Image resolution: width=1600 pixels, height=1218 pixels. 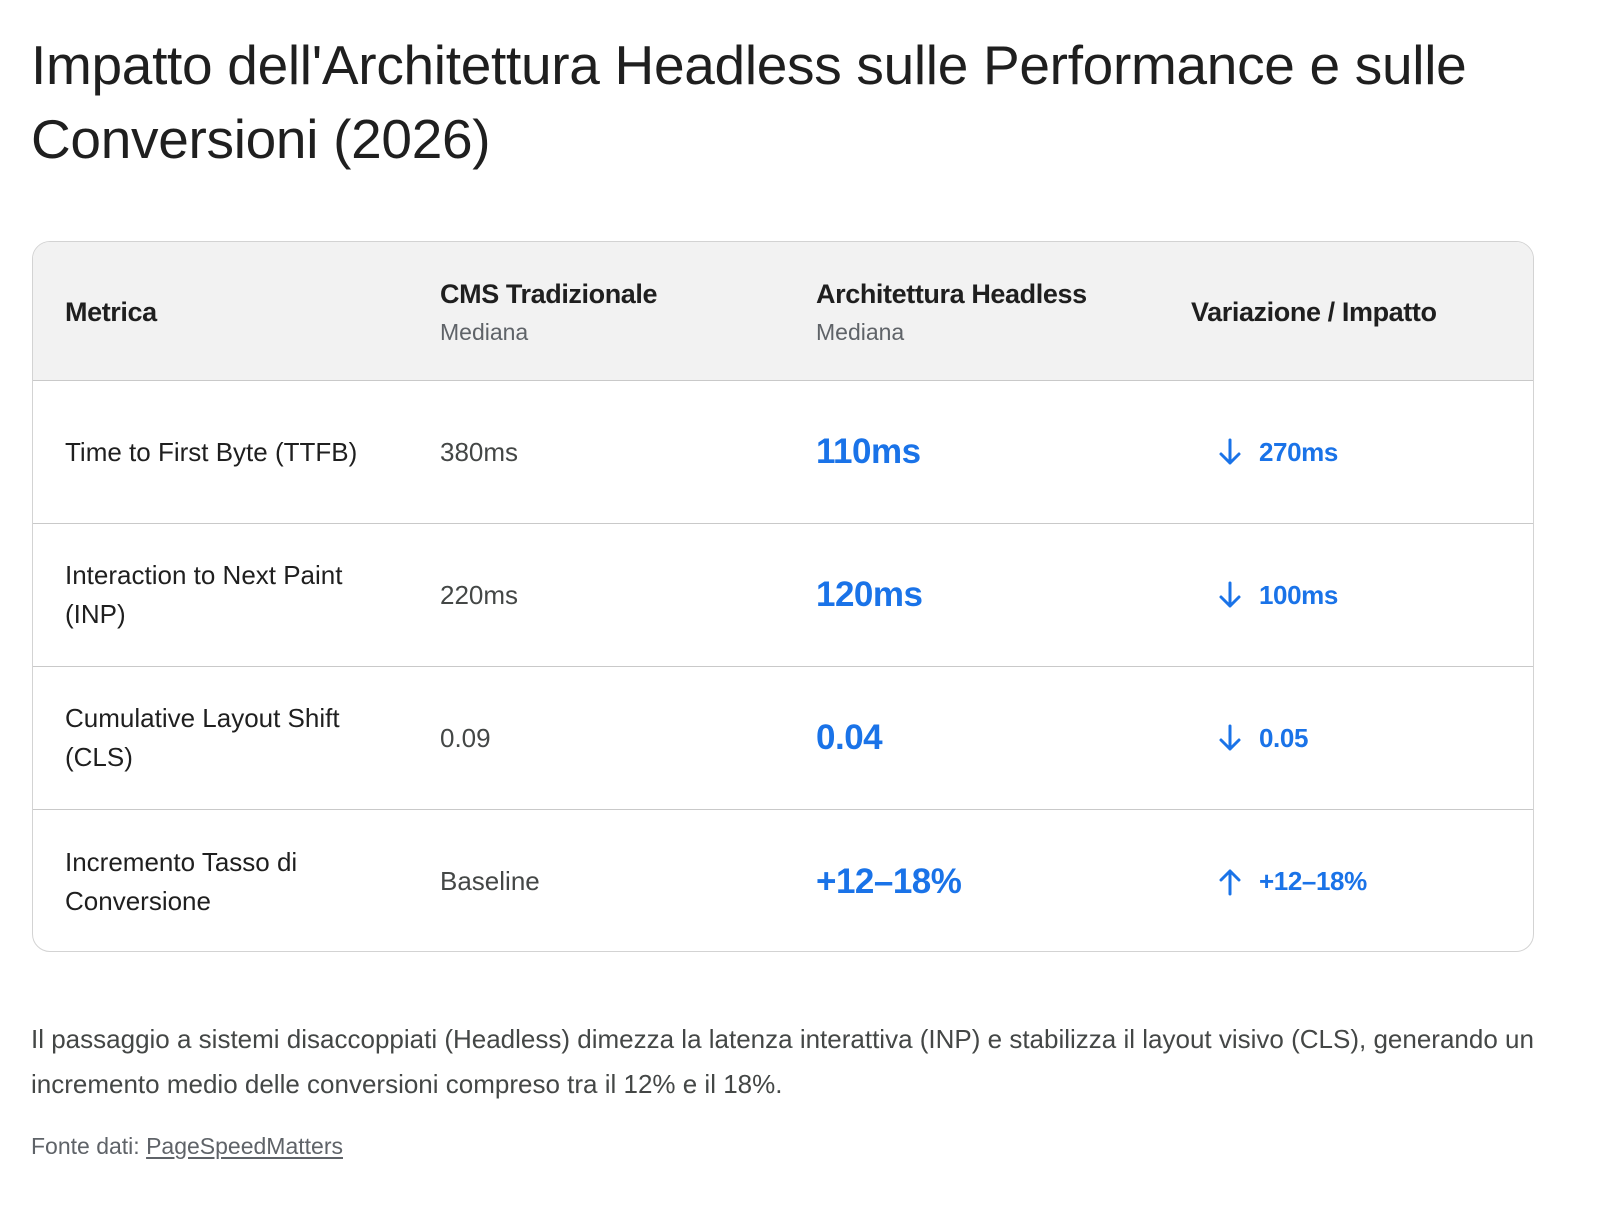 What do you see at coordinates (204, 594) in the screenshot?
I see `metric-name: Interaction to Next Paint (INP)` at bounding box center [204, 594].